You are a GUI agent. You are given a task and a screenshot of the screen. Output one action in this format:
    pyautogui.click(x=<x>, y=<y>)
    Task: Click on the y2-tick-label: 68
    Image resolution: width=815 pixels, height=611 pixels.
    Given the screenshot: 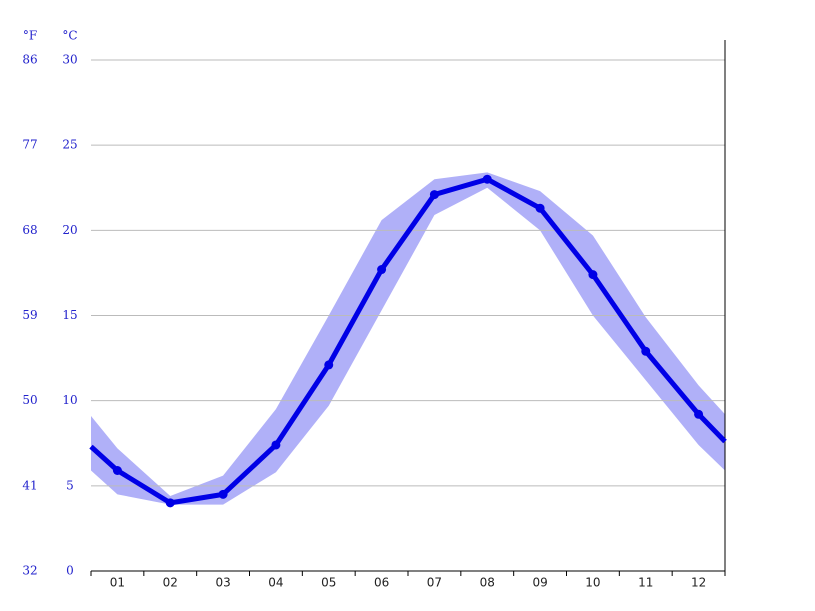 What is the action you would take?
    pyautogui.click(x=29, y=230)
    